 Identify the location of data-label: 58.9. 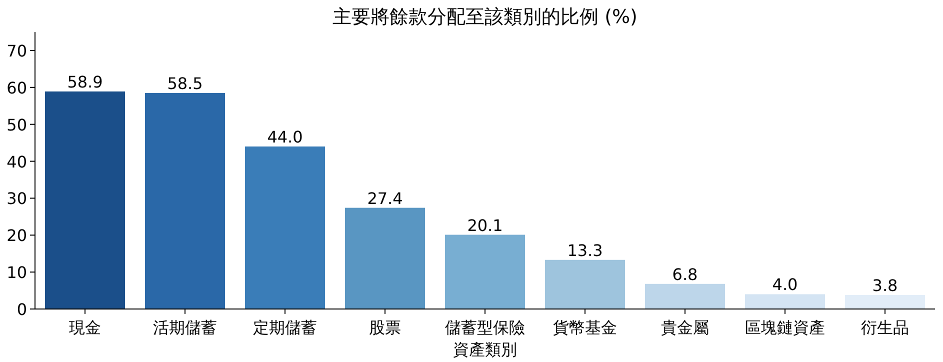
(85, 82).